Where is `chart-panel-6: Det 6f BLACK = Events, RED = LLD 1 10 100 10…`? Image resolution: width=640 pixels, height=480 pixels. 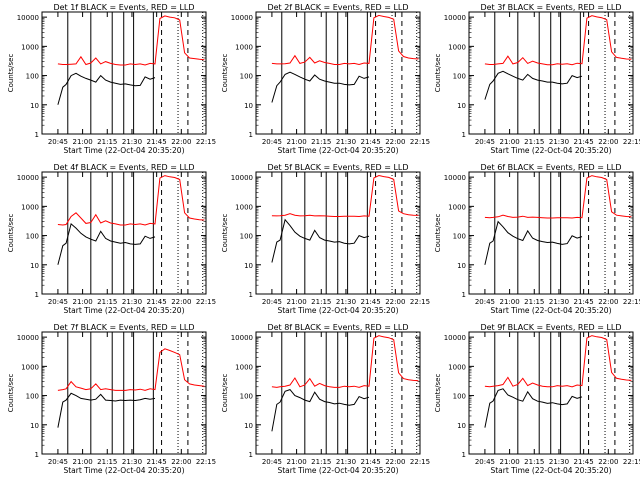 chart-panel-6: Det 6f BLACK = Events, RED = LLD 1 10 100 10… is located at coordinates (537, 239).